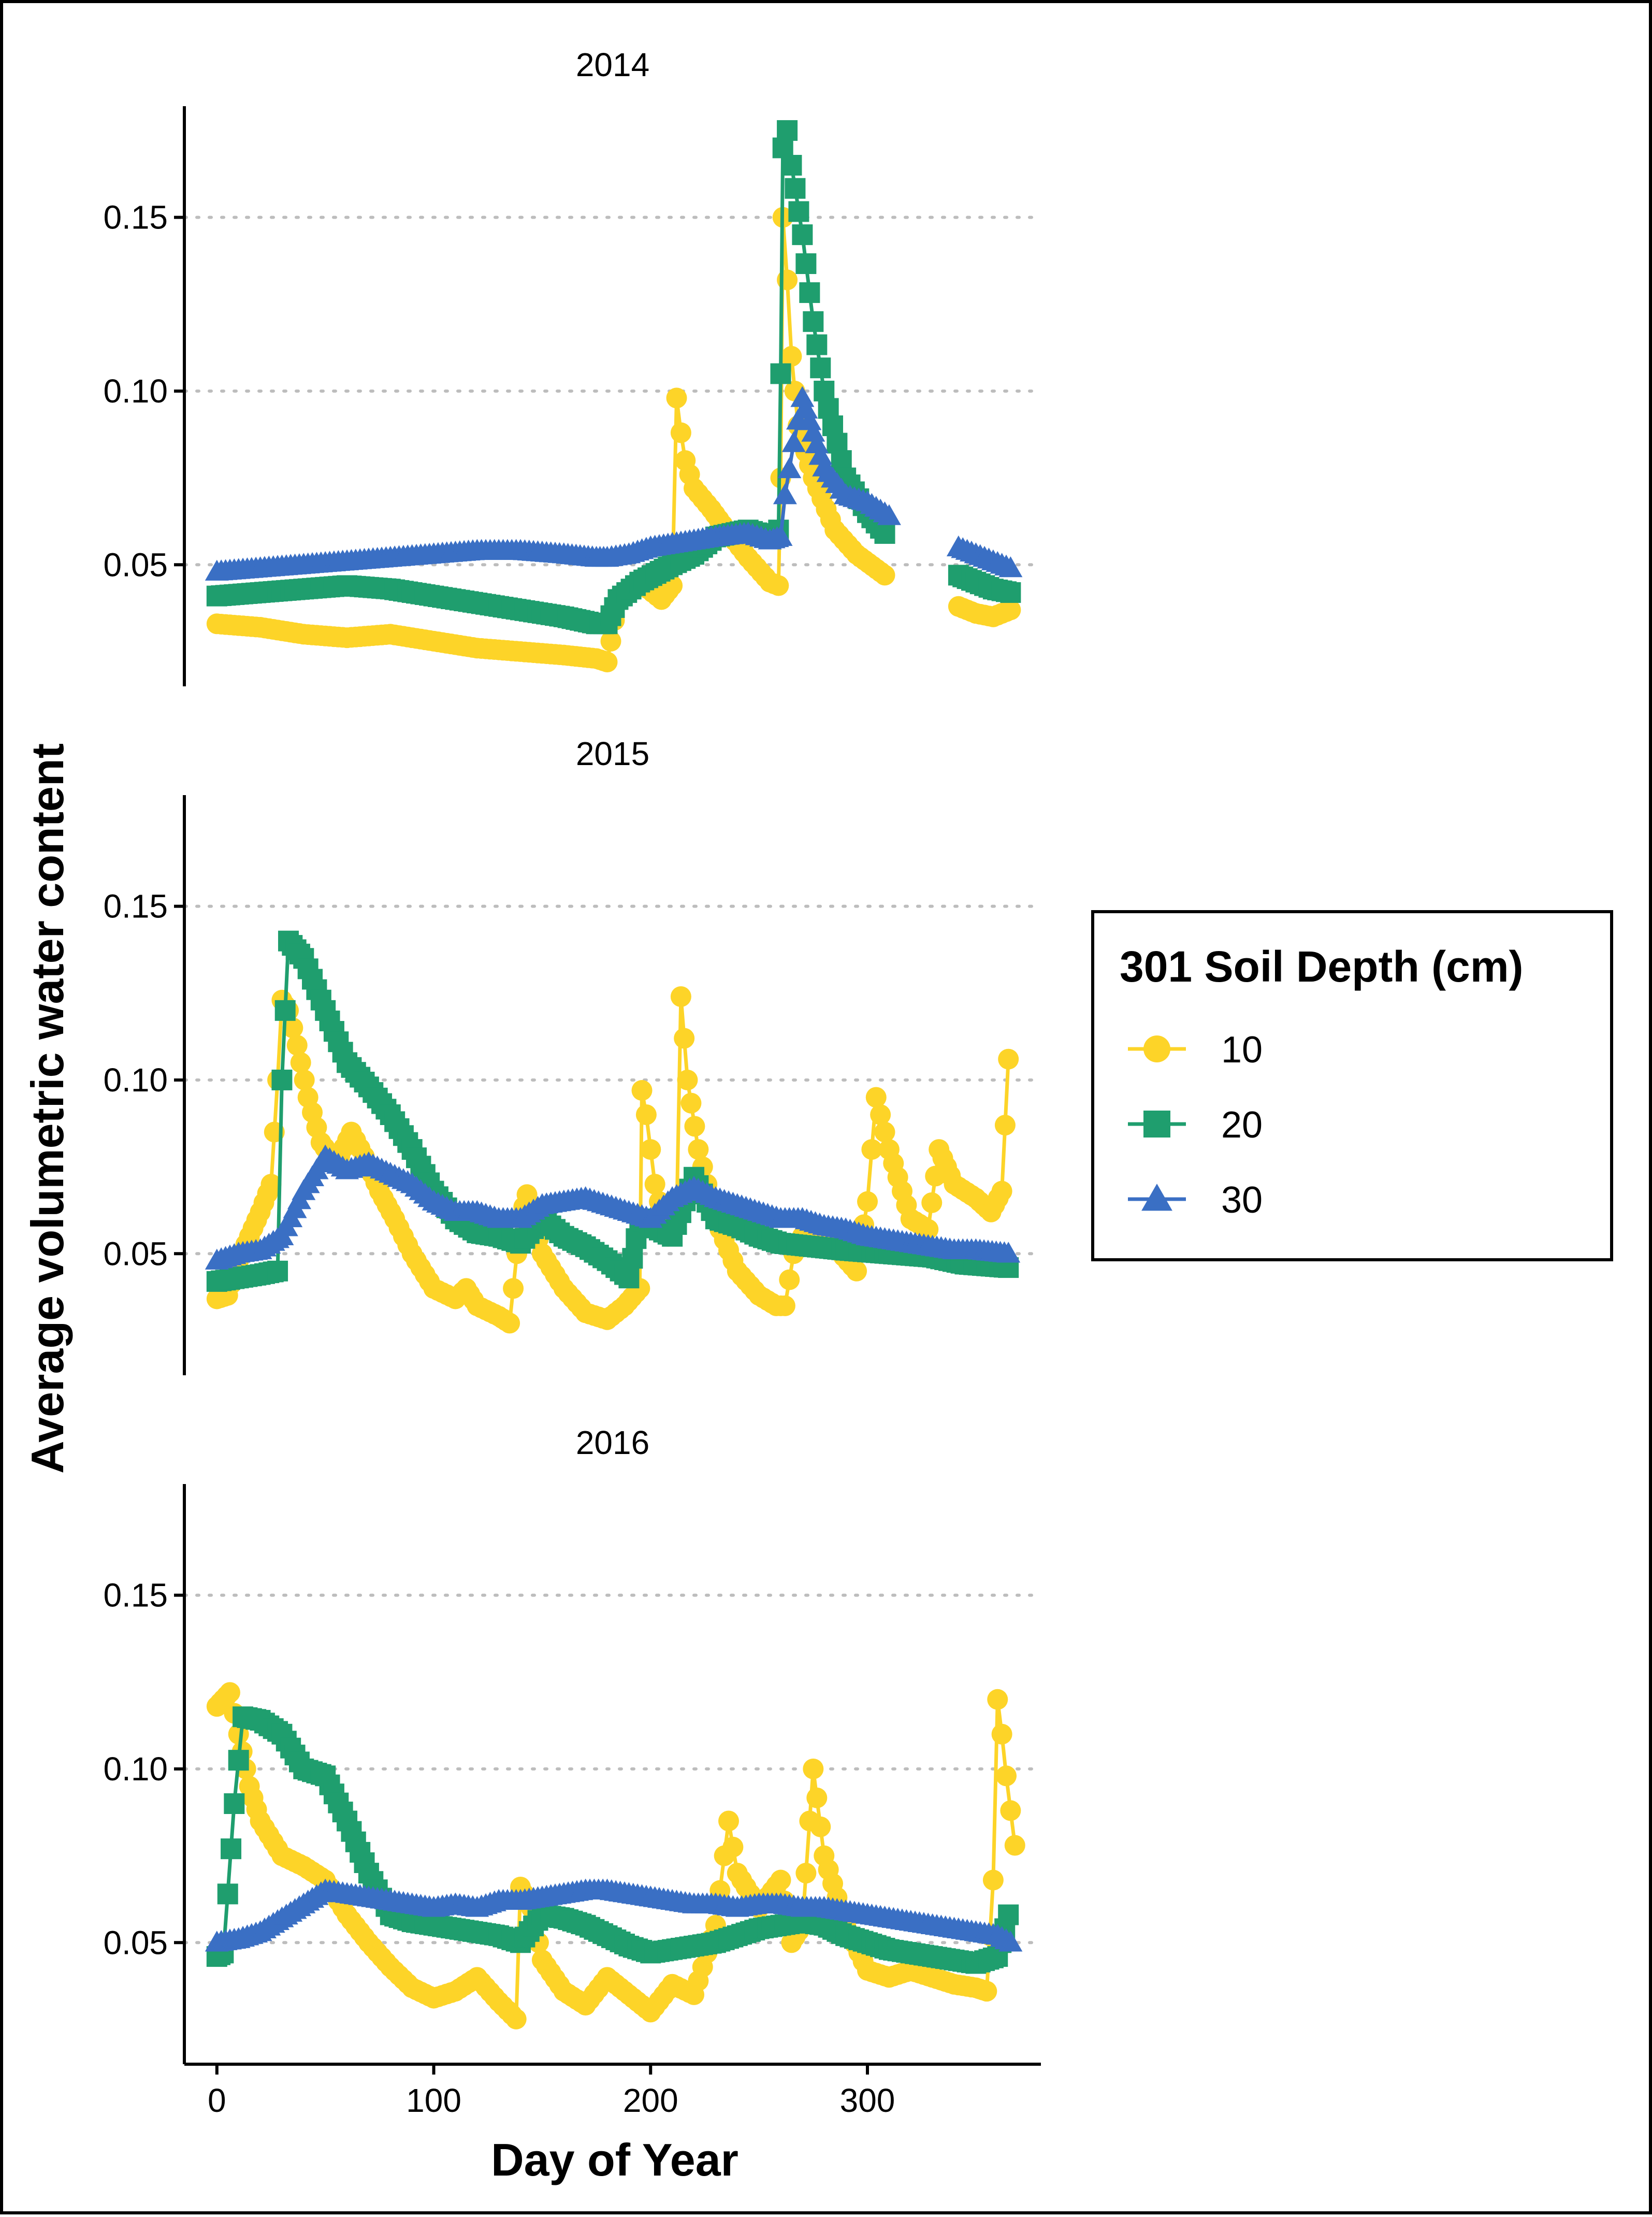 The image size is (1652, 2217). What do you see at coordinates (1242, 1050) in the screenshot?
I see `legend-label: 10` at bounding box center [1242, 1050].